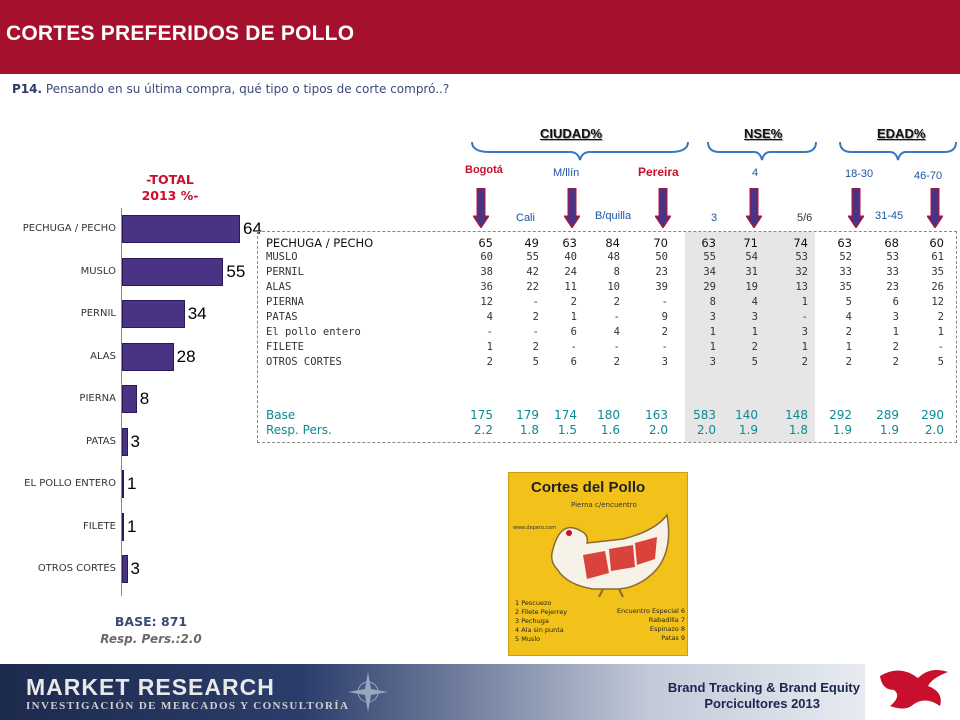  I want to click on table-cell: 4, so click(489, 317).